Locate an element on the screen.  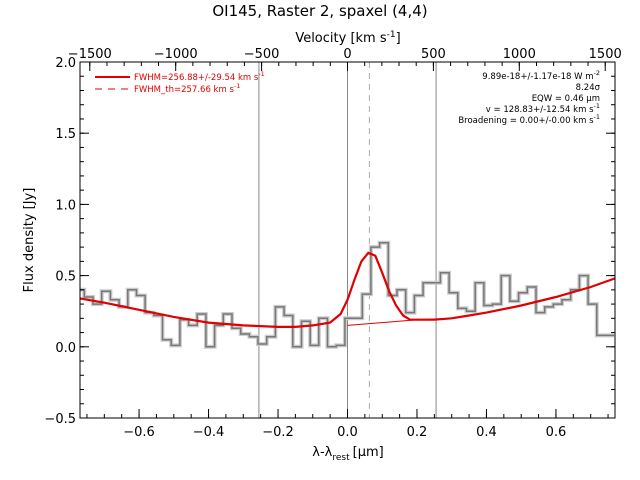
annotation-broadening-main: Broadening = 0.00+/-0.00 km s is located at coordinates (526, 121).